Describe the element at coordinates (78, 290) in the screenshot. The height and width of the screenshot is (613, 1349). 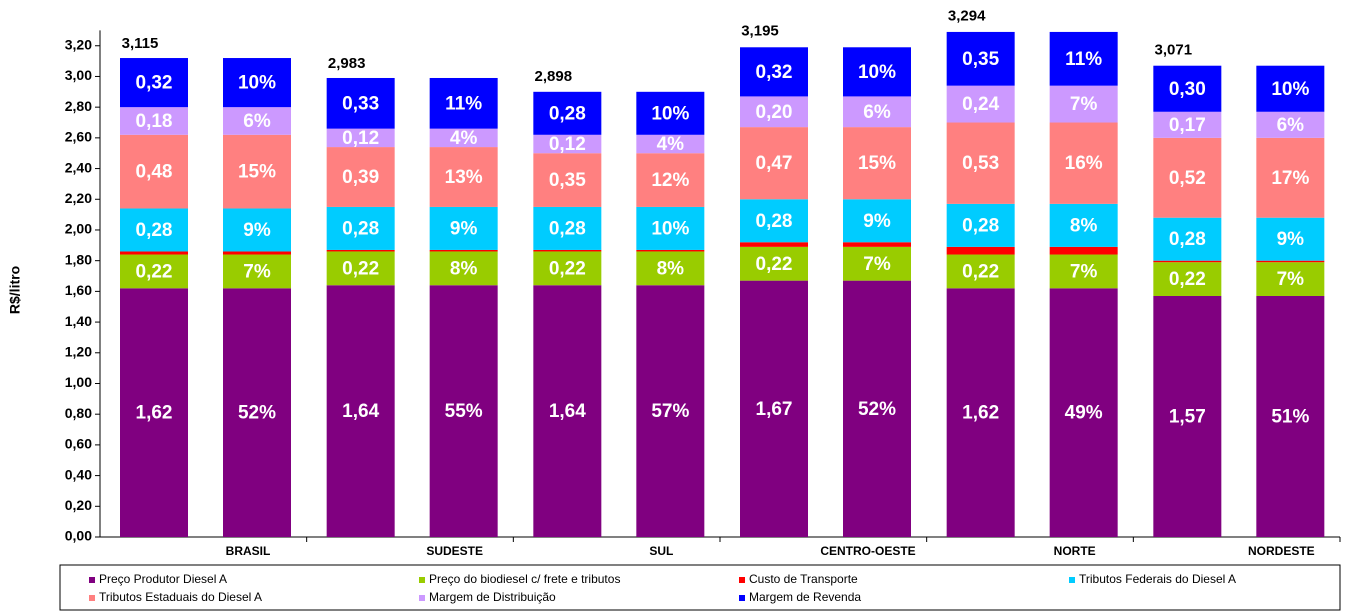
I see `y-tick-label: 1,60` at that location.